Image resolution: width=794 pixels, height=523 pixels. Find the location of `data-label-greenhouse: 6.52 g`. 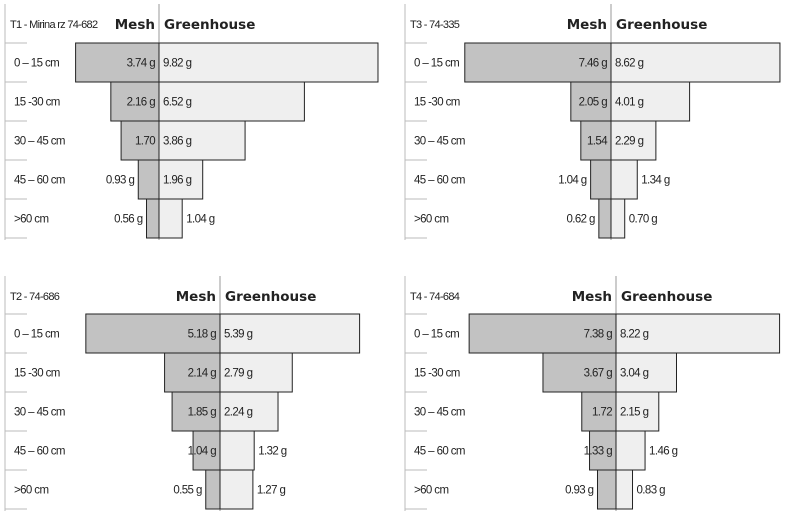

data-label-greenhouse: 6.52 g is located at coordinates (177, 103).